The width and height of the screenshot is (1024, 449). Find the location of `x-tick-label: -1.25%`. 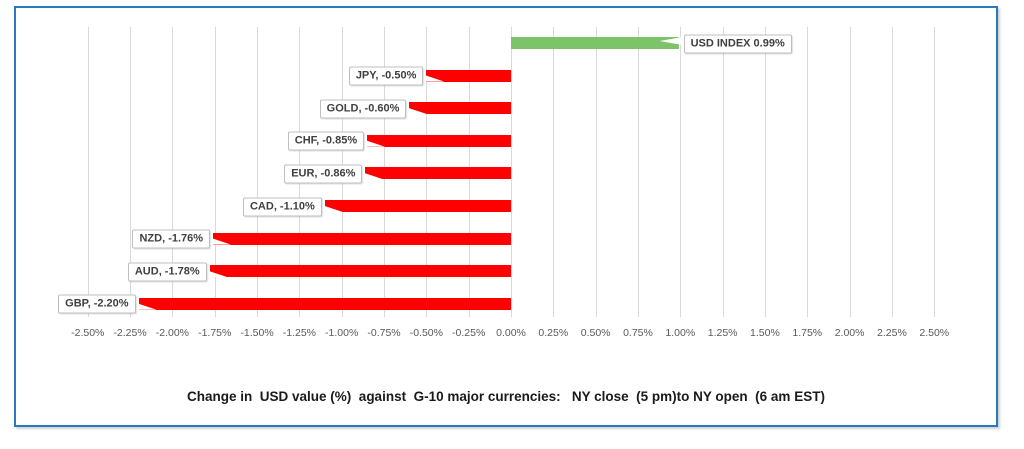

x-tick-label: -1.25% is located at coordinates (299, 333).